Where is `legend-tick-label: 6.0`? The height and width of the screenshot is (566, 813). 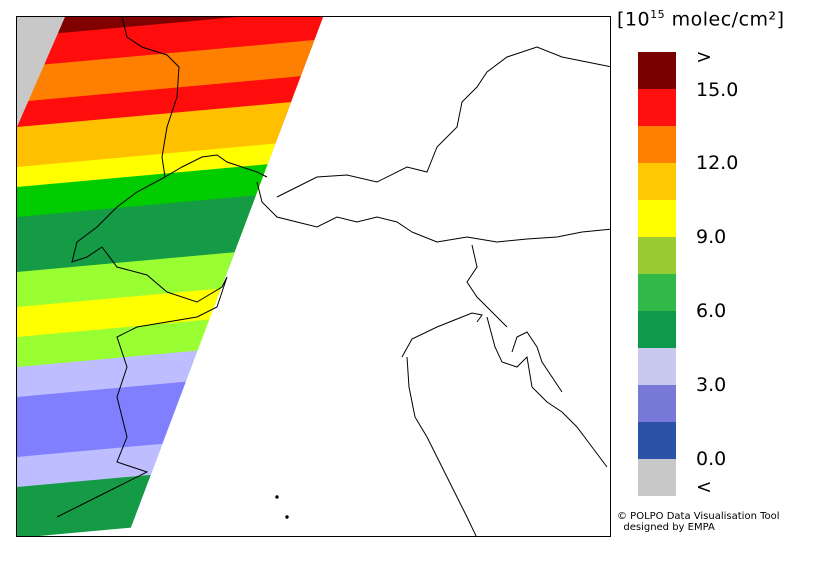 legend-tick-label: 6.0 is located at coordinates (711, 311).